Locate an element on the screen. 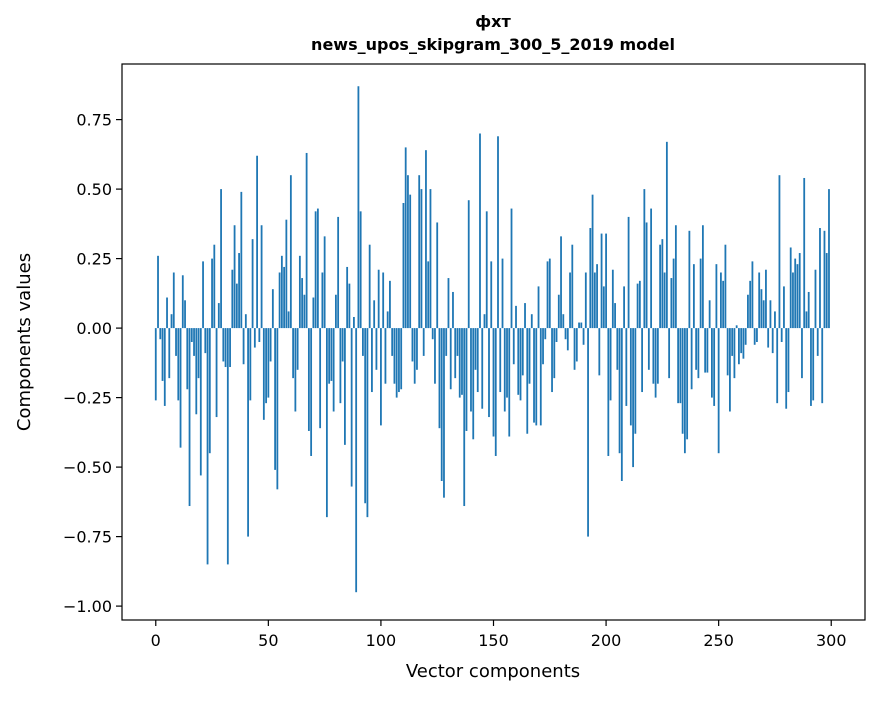 This screenshot has width=880, height=701. y-axis-label: Components values is located at coordinates (24, 342).